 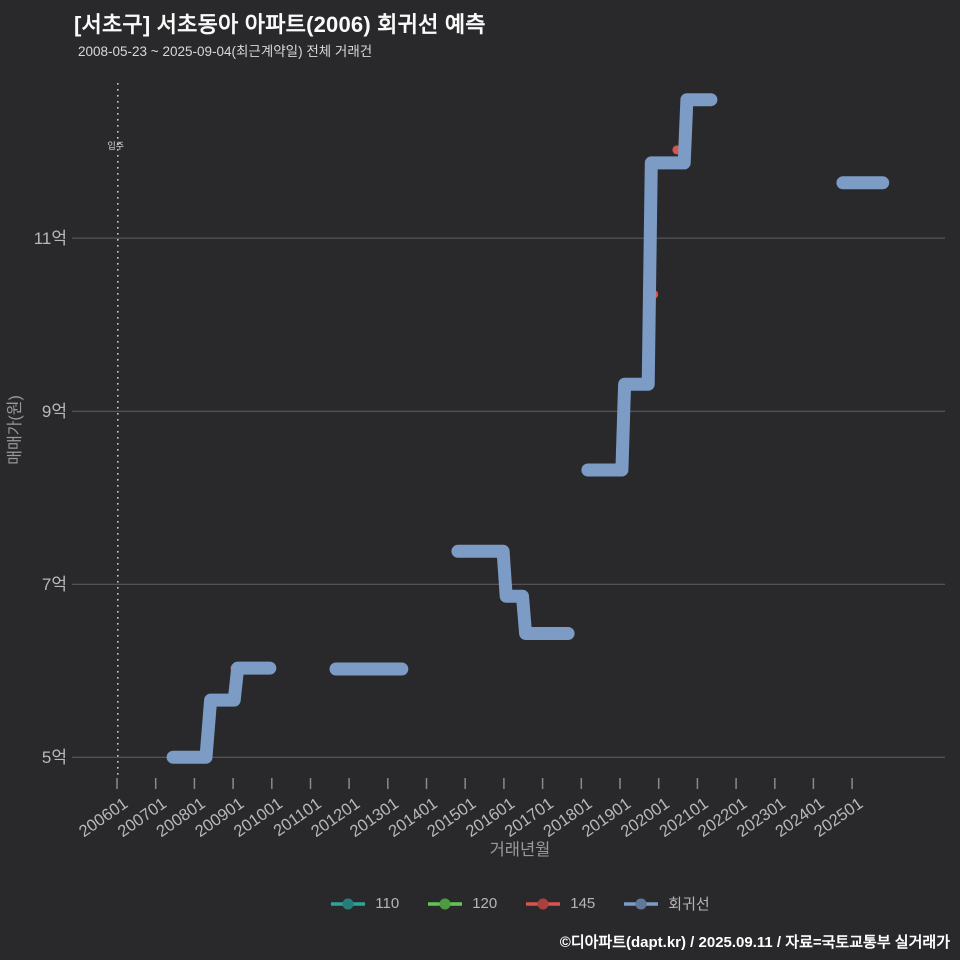 I want to click on y-tick-label: 5억, so click(x=54, y=757).